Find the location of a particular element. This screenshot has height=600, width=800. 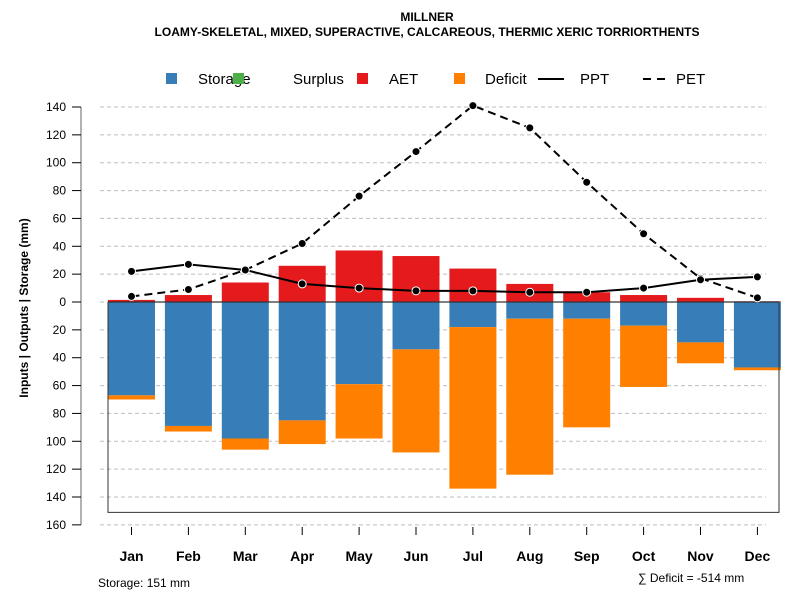

legend-label-deficit: Deficit is located at coordinates (506, 79).